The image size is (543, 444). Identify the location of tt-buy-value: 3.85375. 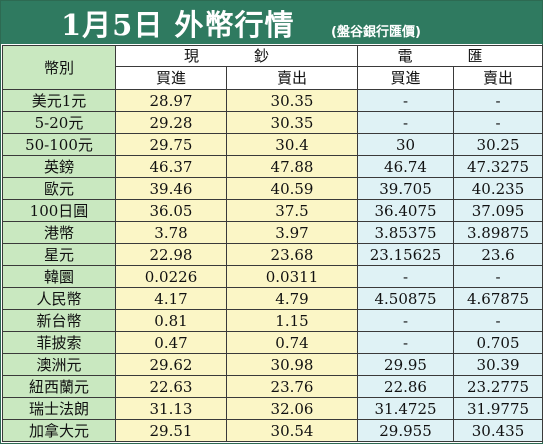
(406, 232).